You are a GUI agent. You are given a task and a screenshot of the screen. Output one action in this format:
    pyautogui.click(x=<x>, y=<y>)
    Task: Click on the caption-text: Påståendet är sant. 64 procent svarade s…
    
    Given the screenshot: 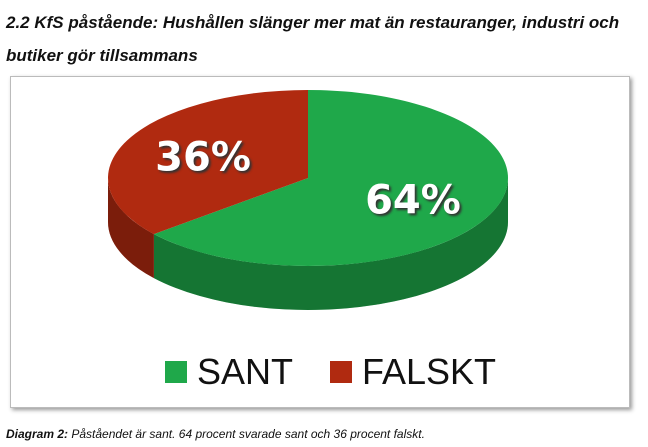 What is the action you would take?
    pyautogui.click(x=248, y=434)
    